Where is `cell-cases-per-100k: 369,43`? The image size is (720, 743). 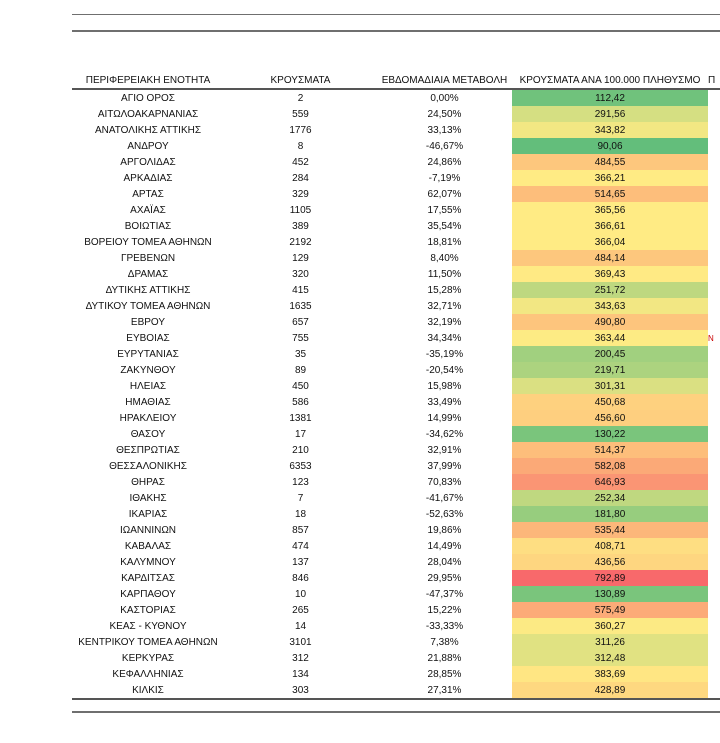 cell-cases-per-100k: 369,43 is located at coordinates (610, 274).